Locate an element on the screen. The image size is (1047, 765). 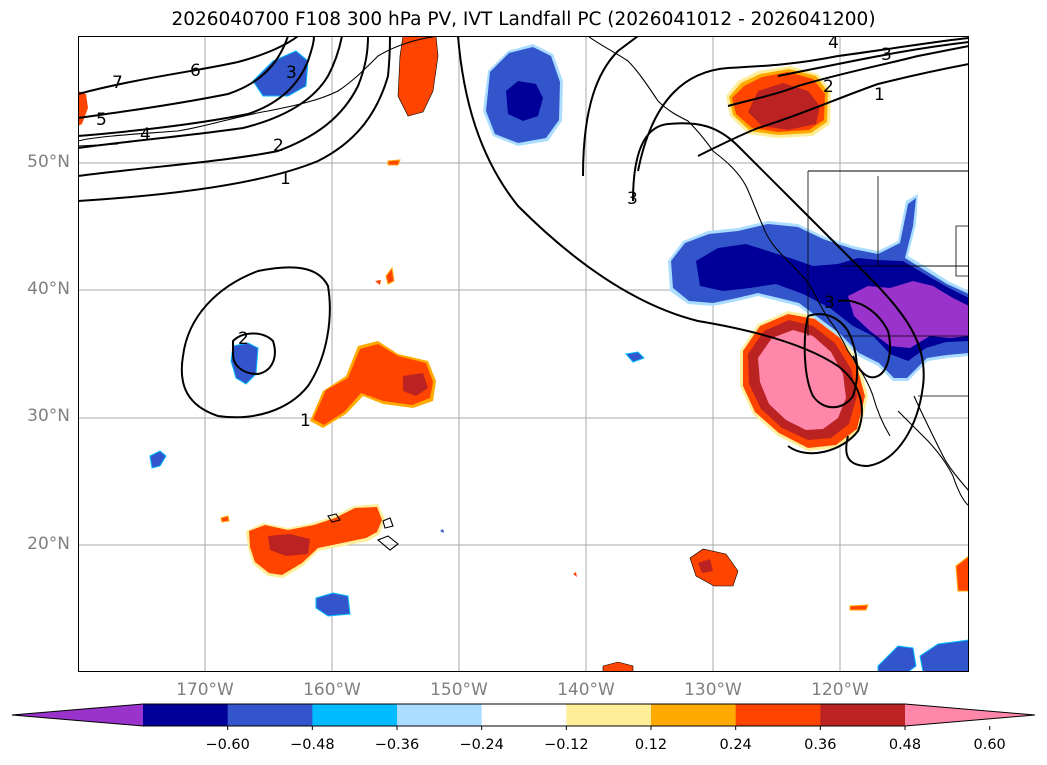
colorbar-tick: 0.60 is located at coordinates (989, 745).